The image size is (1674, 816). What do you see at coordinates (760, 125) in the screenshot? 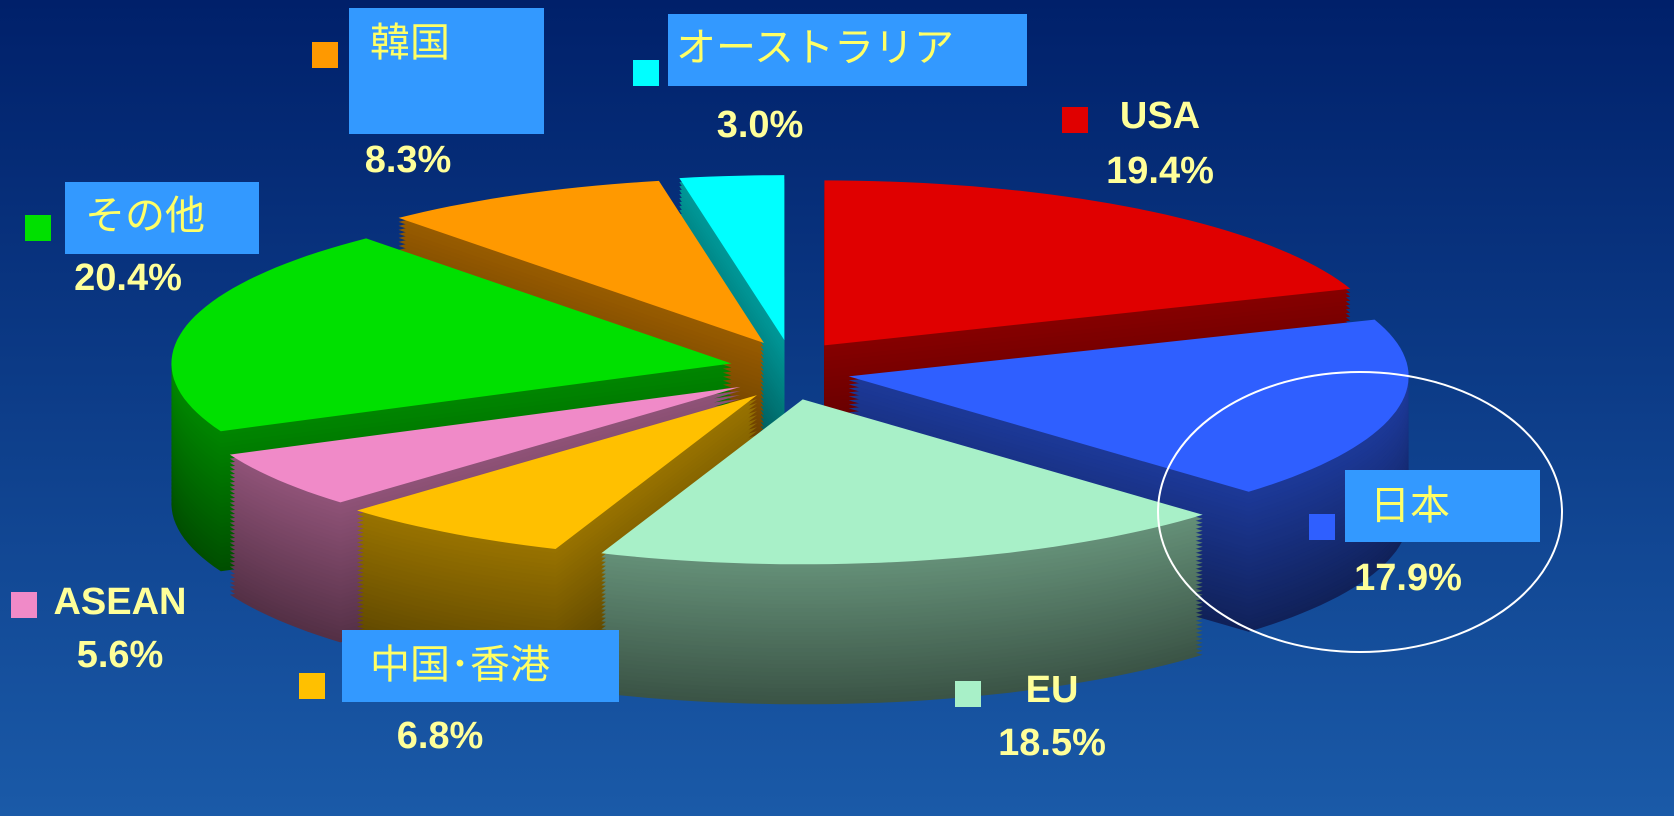
I see `value-label: 3.0%` at bounding box center [760, 125].